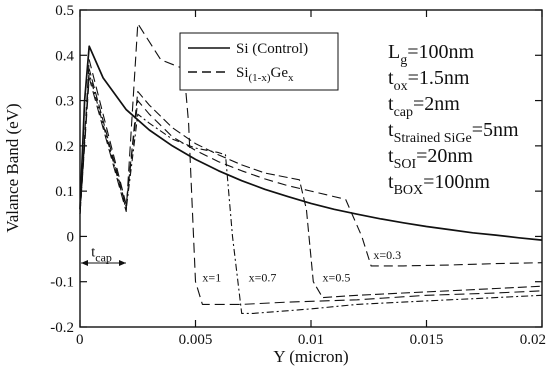  I want to click on parameter-subscript: cap, so click(403, 112).